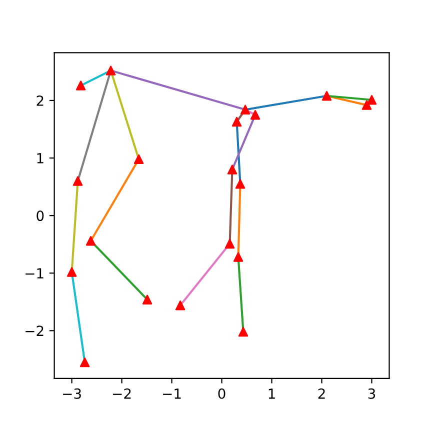  Describe the element at coordinates (35, 331) in the screenshot. I see `y-tick-label: −2` at that location.